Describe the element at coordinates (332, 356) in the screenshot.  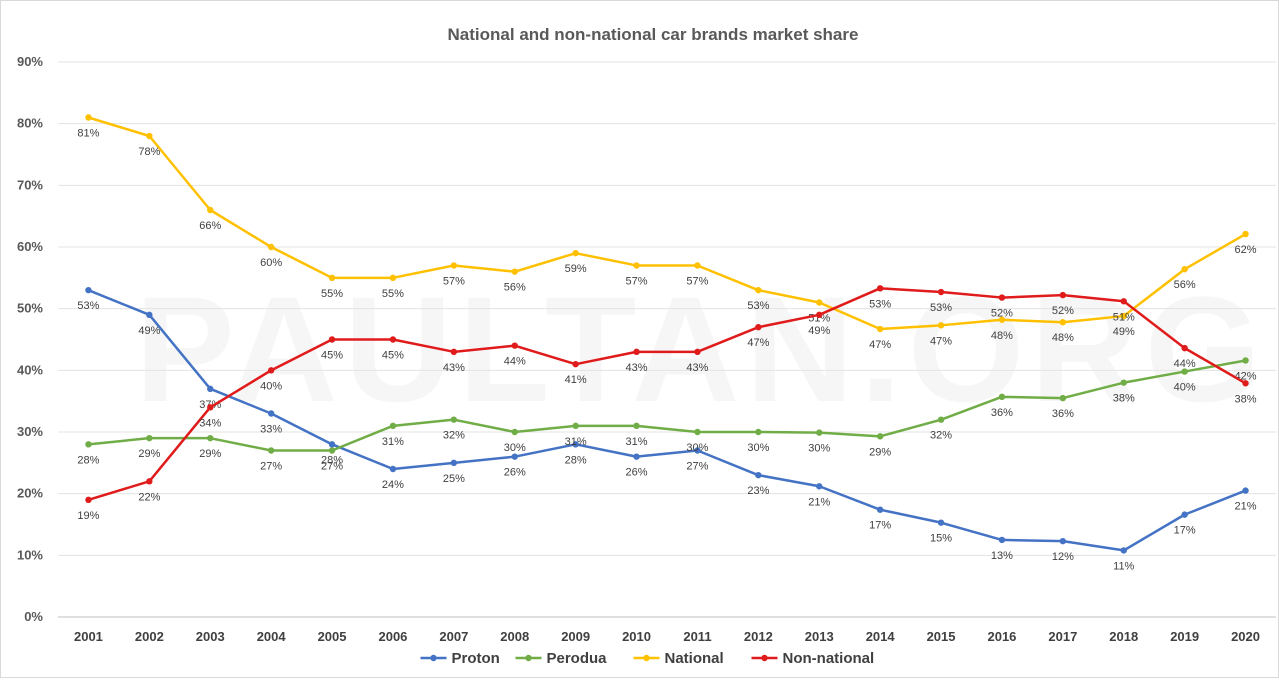
I see `data-label: 45%` at that location.